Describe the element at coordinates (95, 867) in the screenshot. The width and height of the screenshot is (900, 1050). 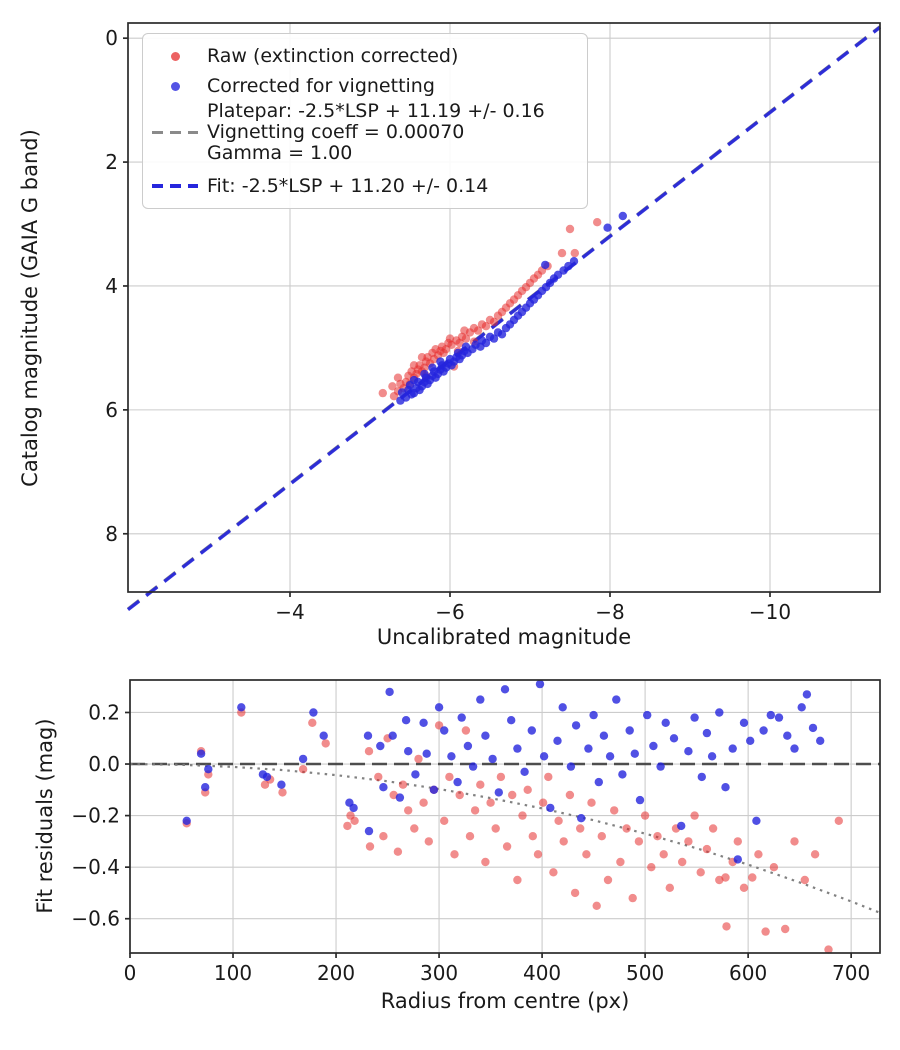
I see `y-tick-label: −0.4` at that location.